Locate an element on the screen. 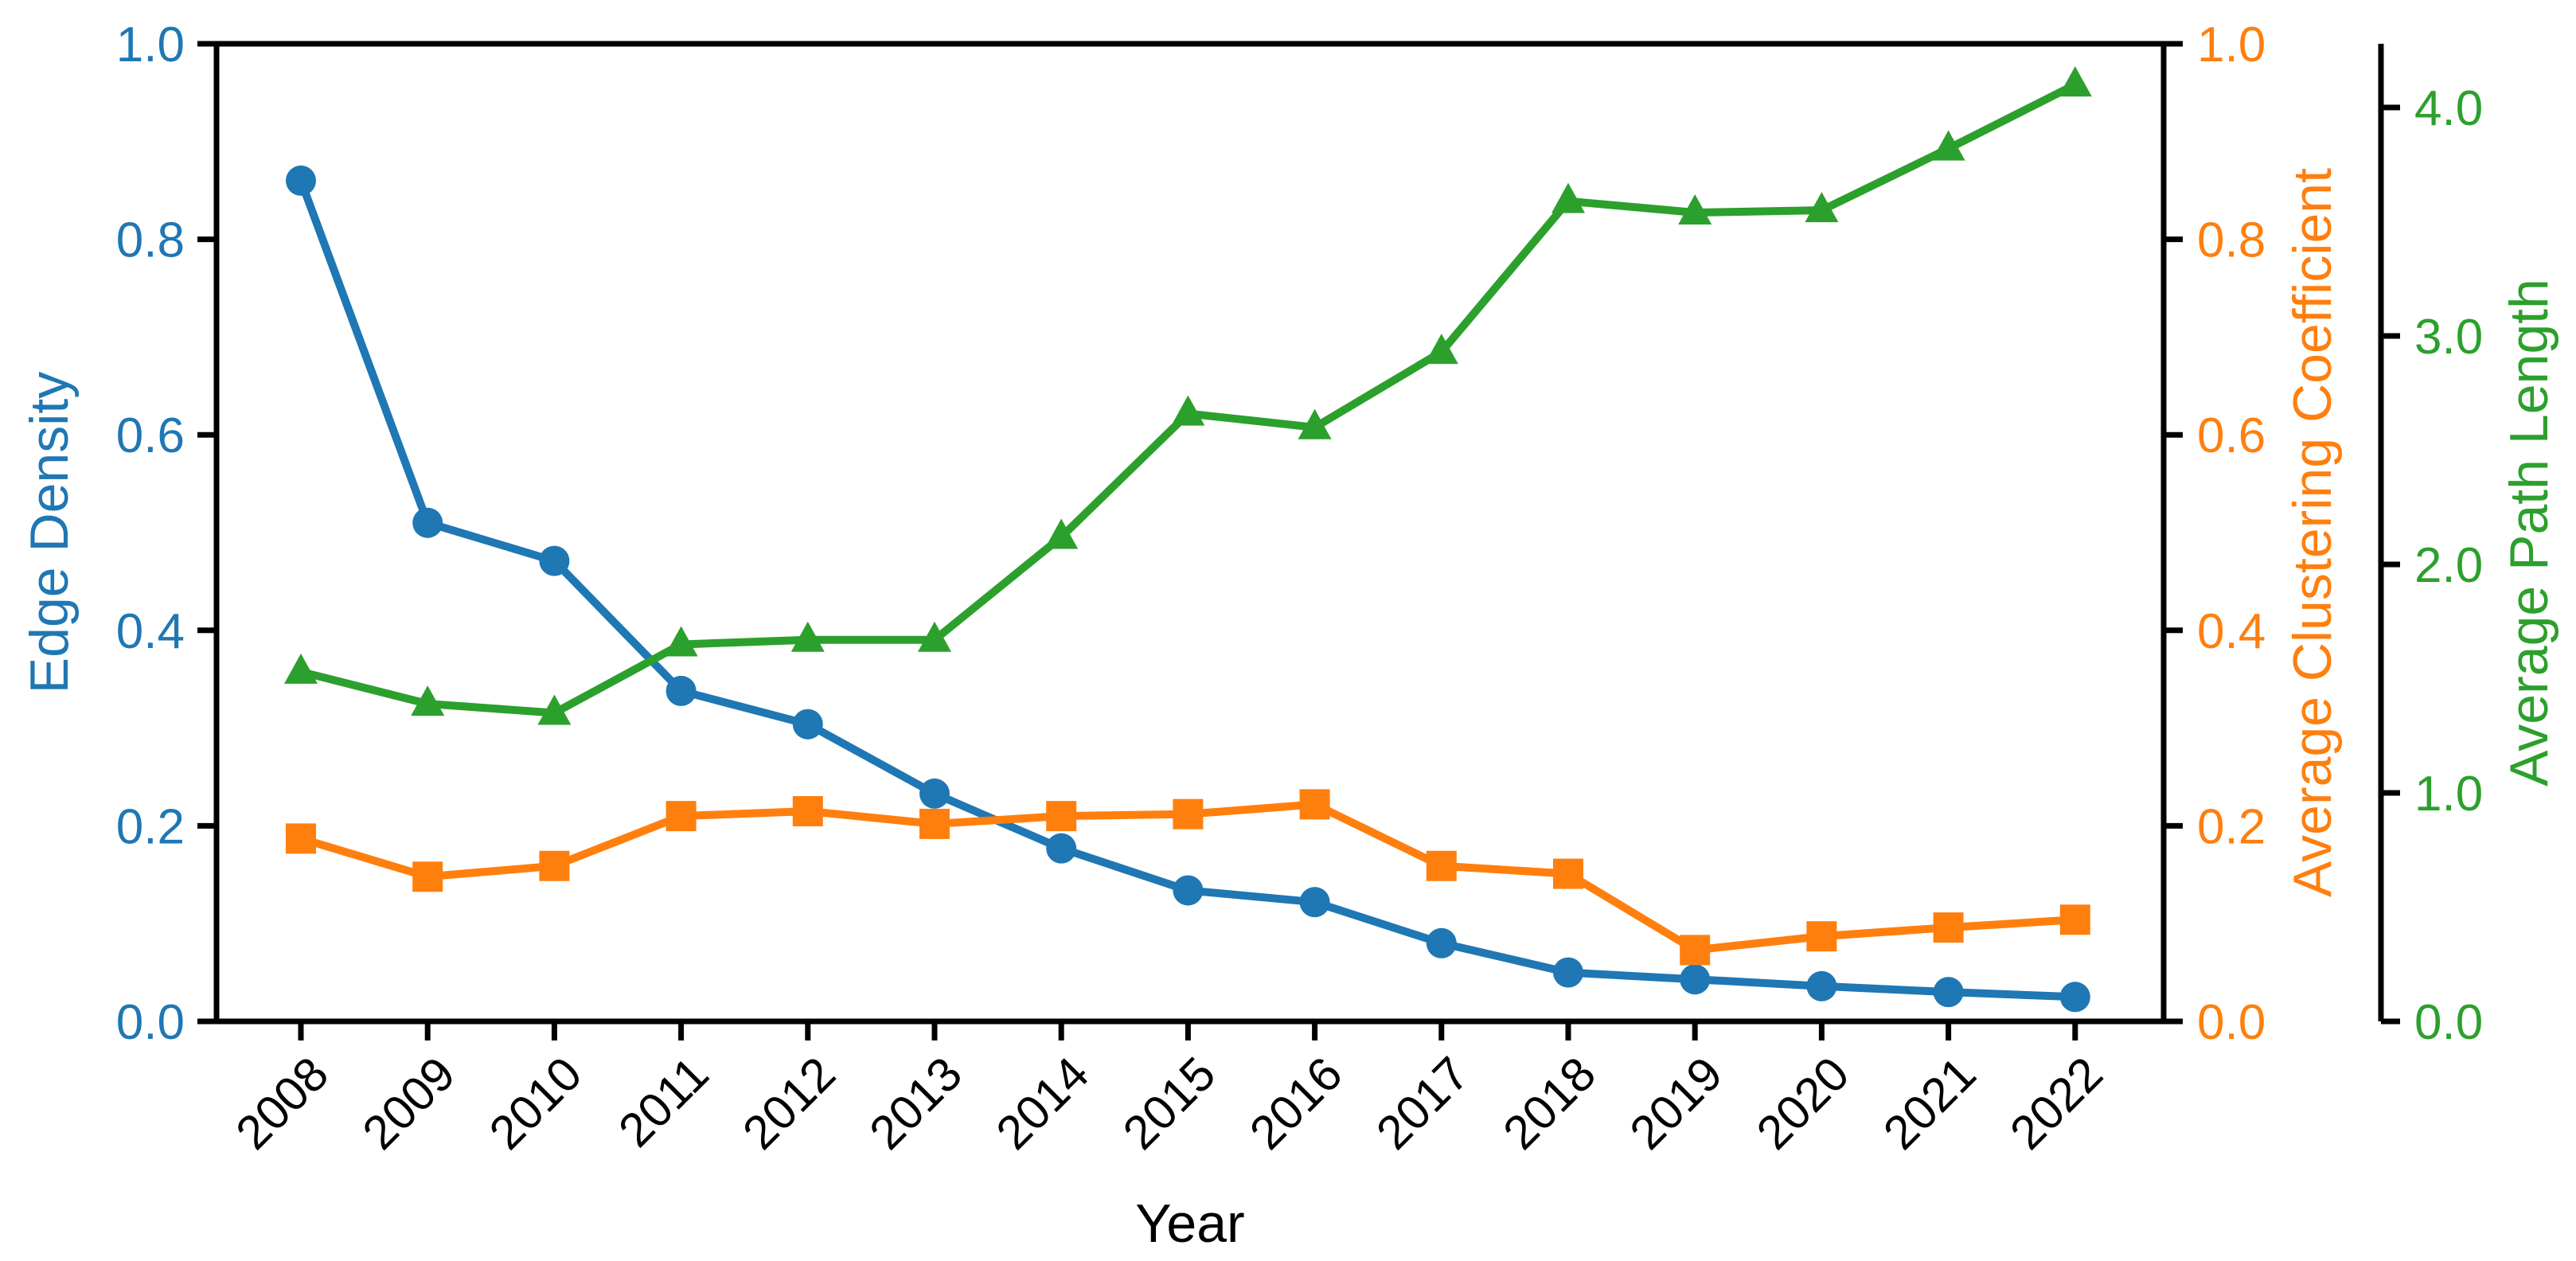 The width and height of the screenshot is (2576, 1261). y-right2-tick-label: 4.0 is located at coordinates (2448, 108).